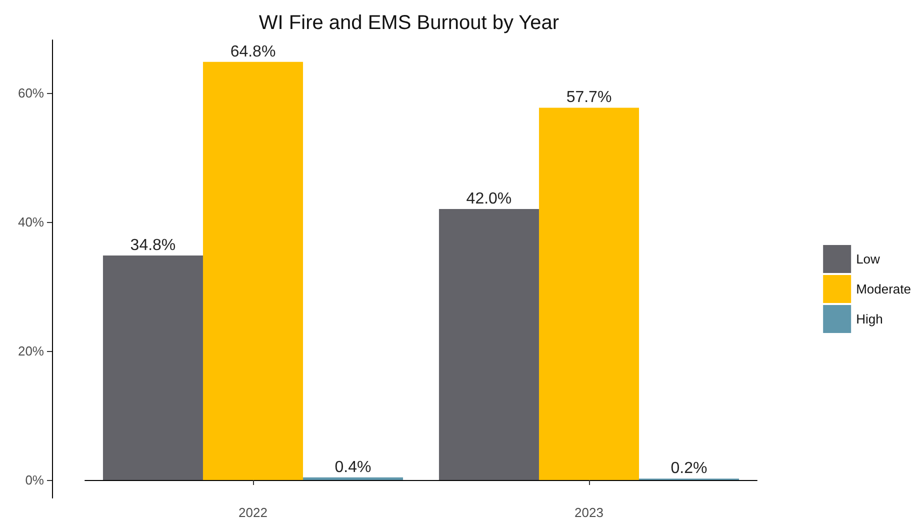 The height and width of the screenshot is (525, 922). I want to click on data-label: 34.8%, so click(153, 245).